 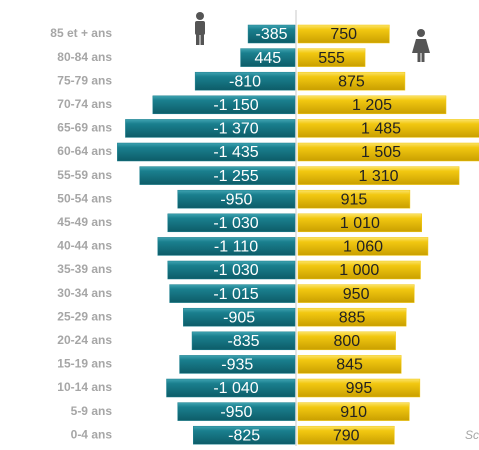 What do you see at coordinates (381, 129) in the screenshot?
I see `value-label: 1 485` at bounding box center [381, 129].